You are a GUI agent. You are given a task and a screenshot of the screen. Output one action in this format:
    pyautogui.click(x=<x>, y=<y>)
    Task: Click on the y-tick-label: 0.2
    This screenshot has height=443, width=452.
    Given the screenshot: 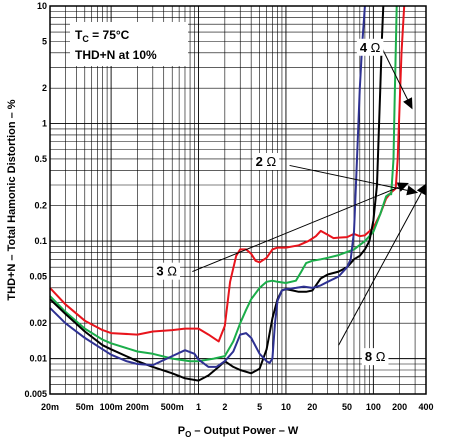 What is the action you would take?
    pyautogui.click(x=40, y=206)
    